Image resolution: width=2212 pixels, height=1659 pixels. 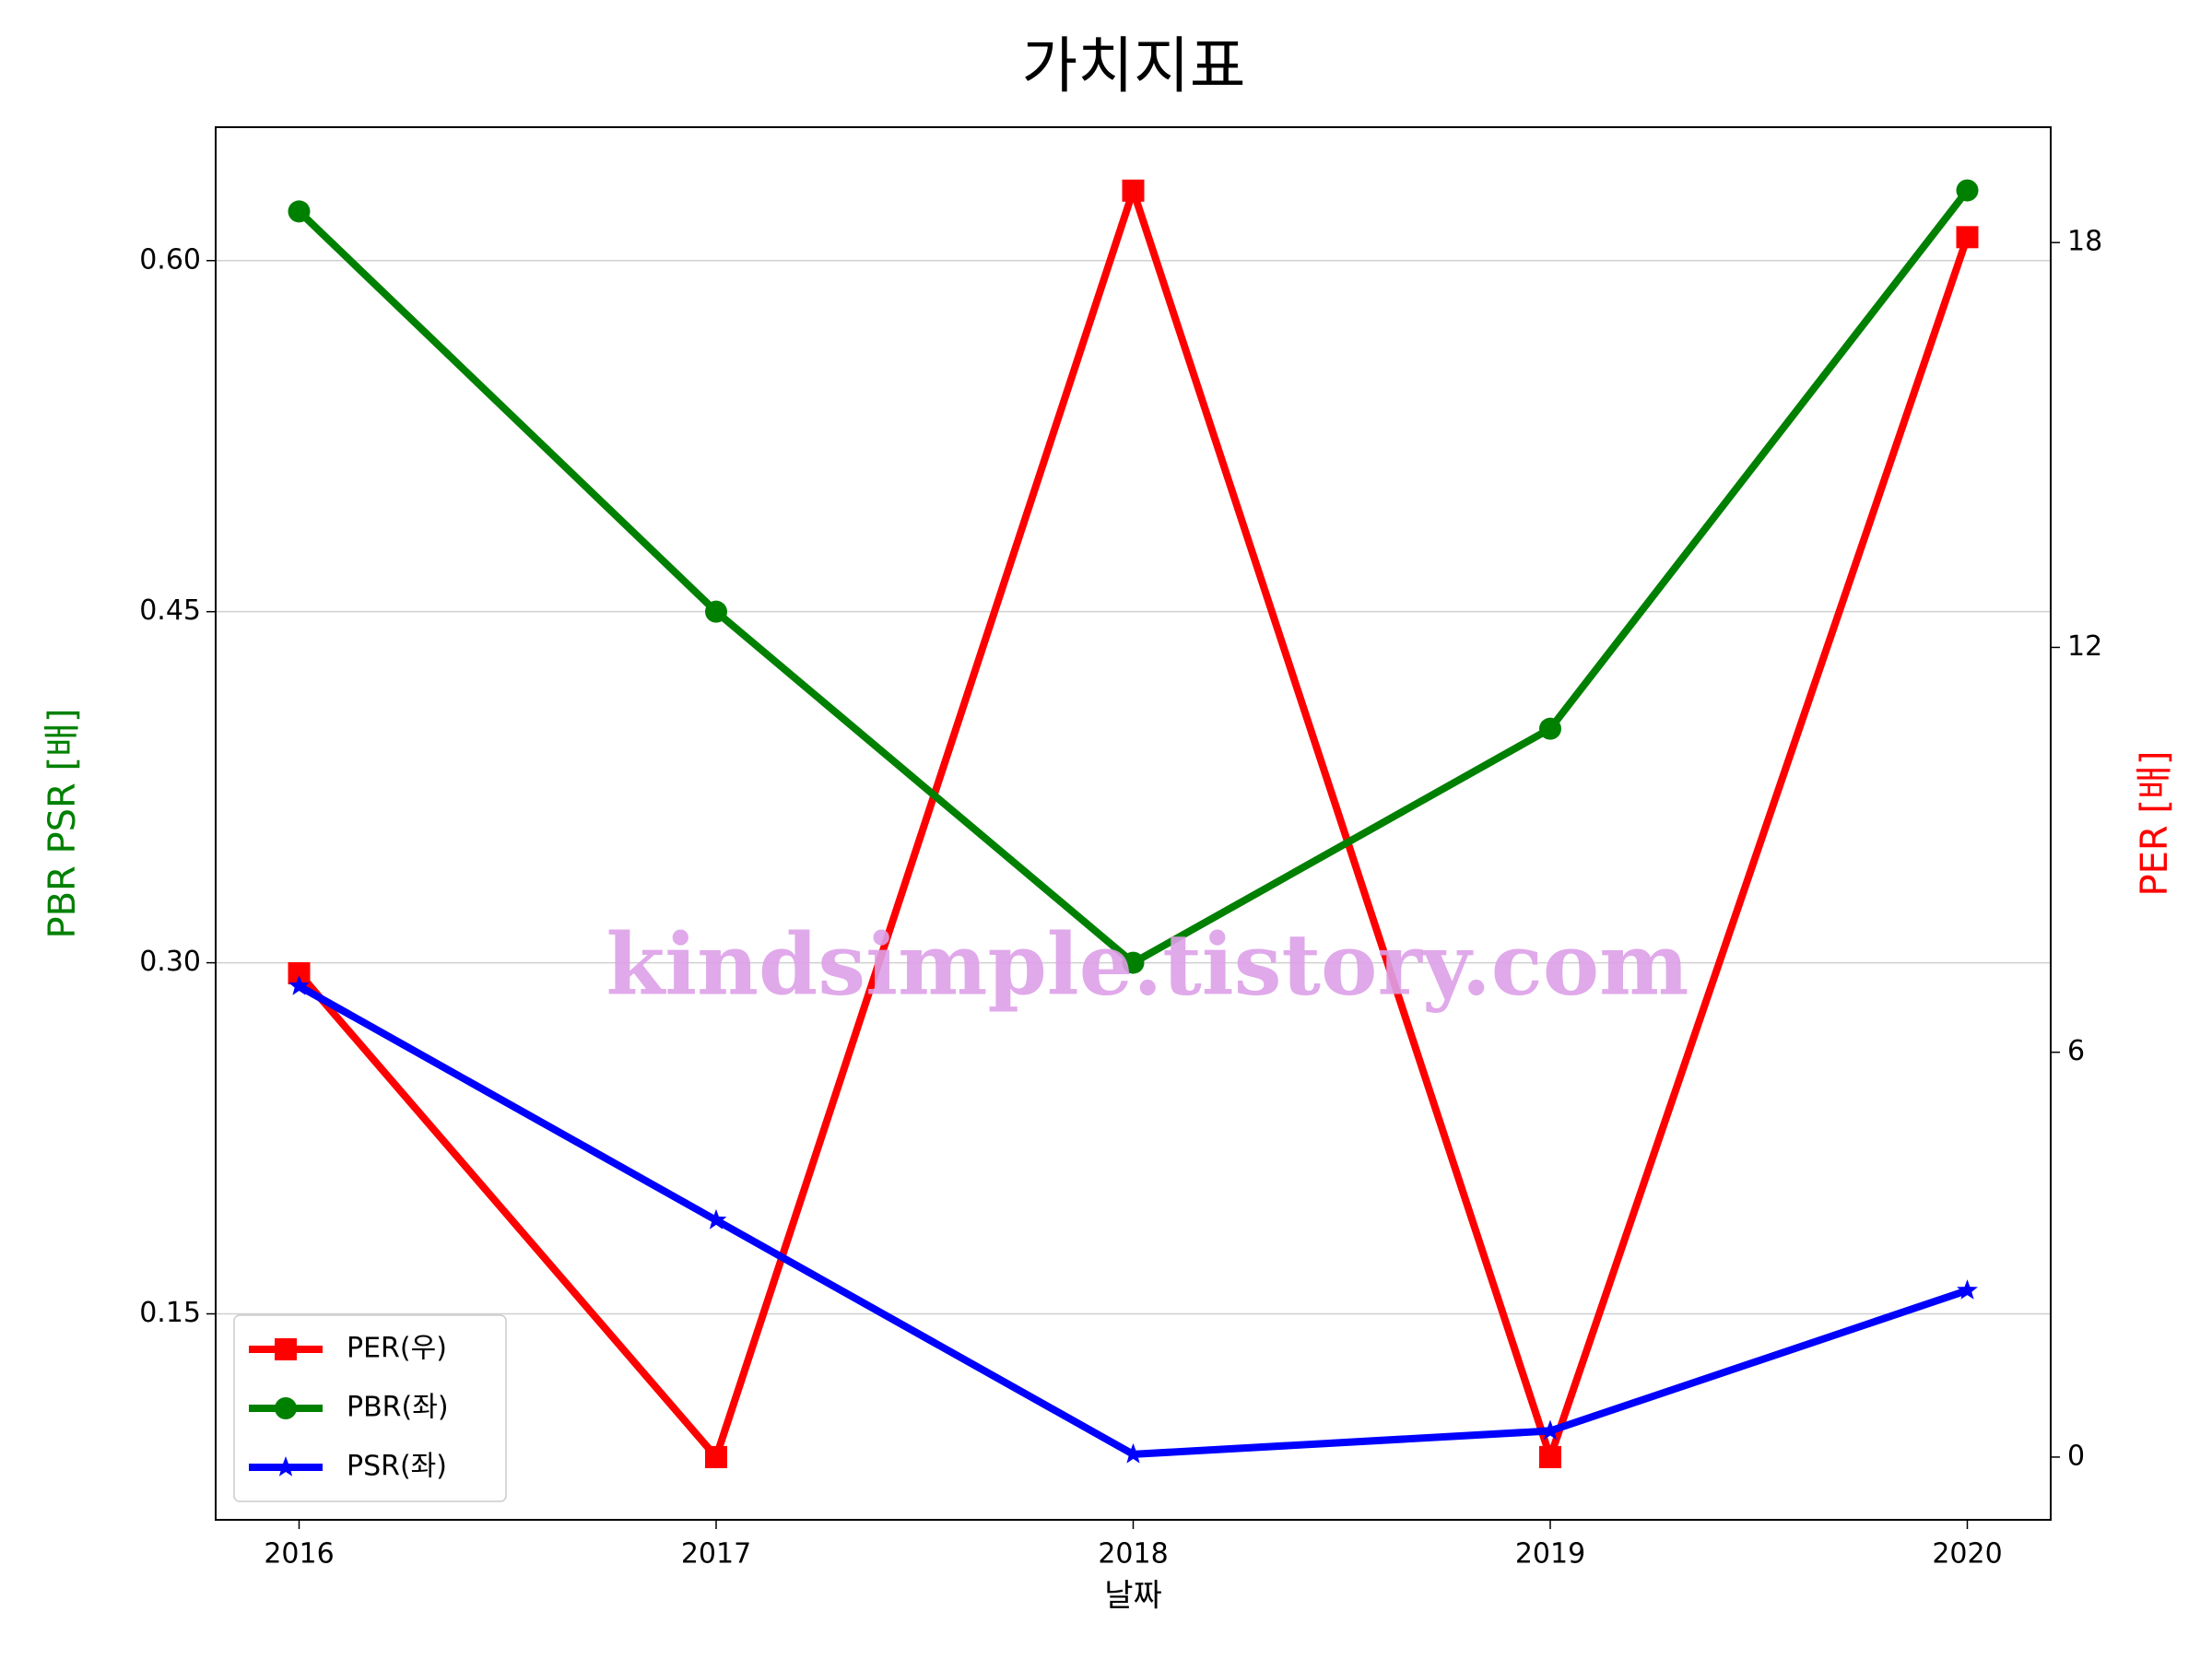 What do you see at coordinates (1133, 1554) in the screenshot?
I see `x-tick-label: 2018` at bounding box center [1133, 1554].